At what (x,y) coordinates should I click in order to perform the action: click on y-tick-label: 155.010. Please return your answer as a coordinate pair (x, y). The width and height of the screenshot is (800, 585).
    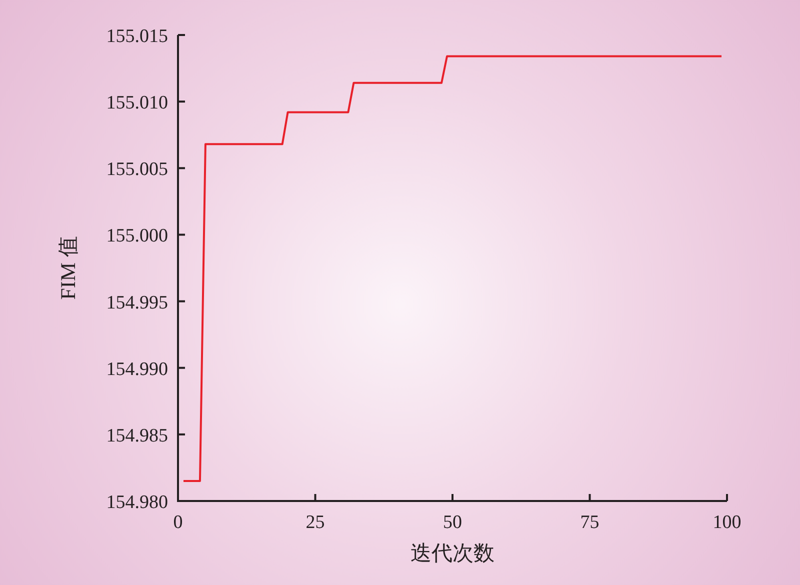
    Looking at the image, I should click on (137, 103).